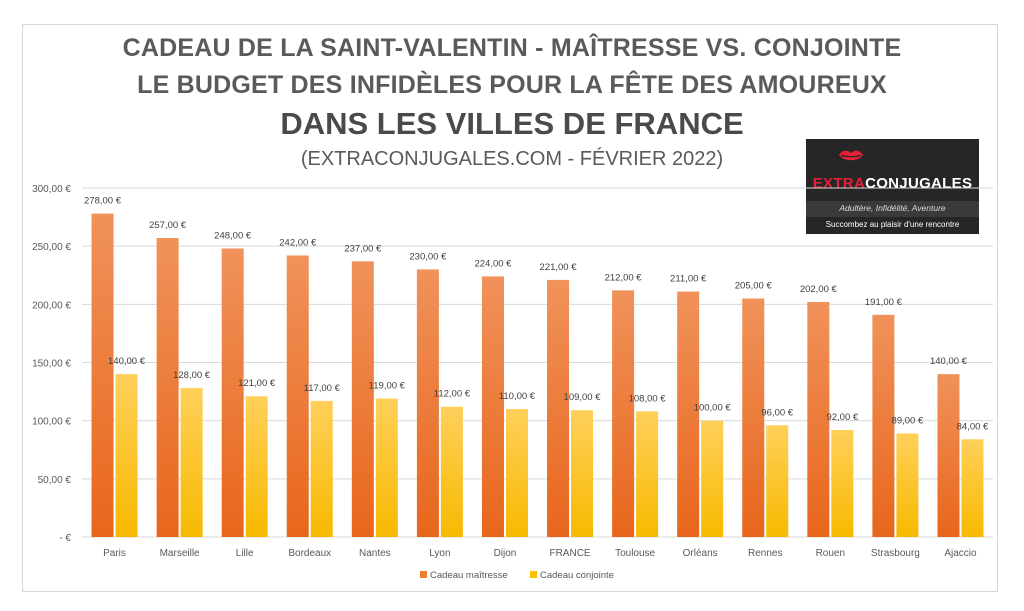 The height and width of the screenshot is (611, 1024). What do you see at coordinates (765, 553) in the screenshot?
I see `x-tick-label: Rennes` at bounding box center [765, 553].